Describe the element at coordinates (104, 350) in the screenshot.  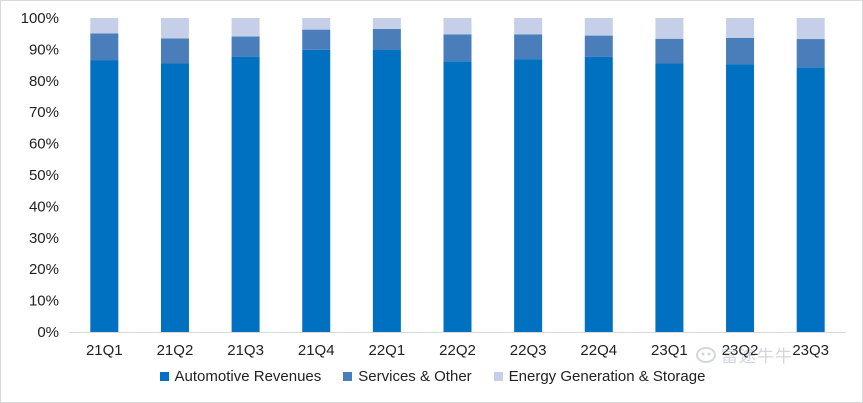
I see `x-tick-label: 21Q1` at that location.